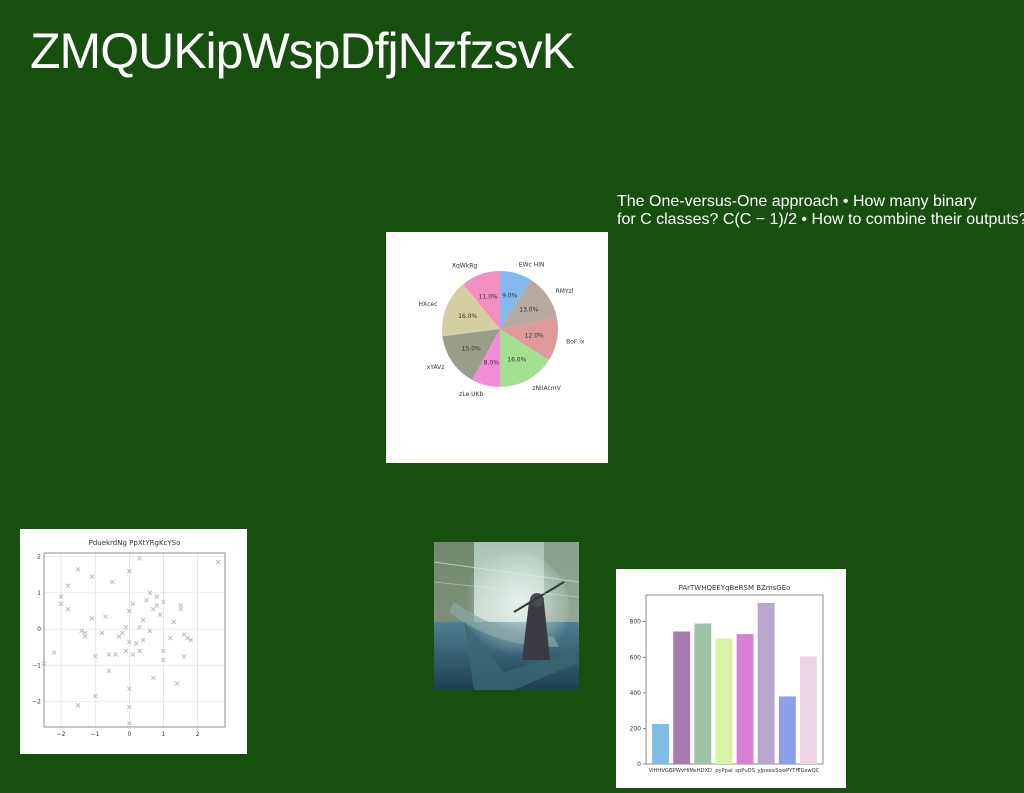 The width and height of the screenshot is (1024, 793). I want to click on pie-value-label: 12.0%, so click(534, 336).